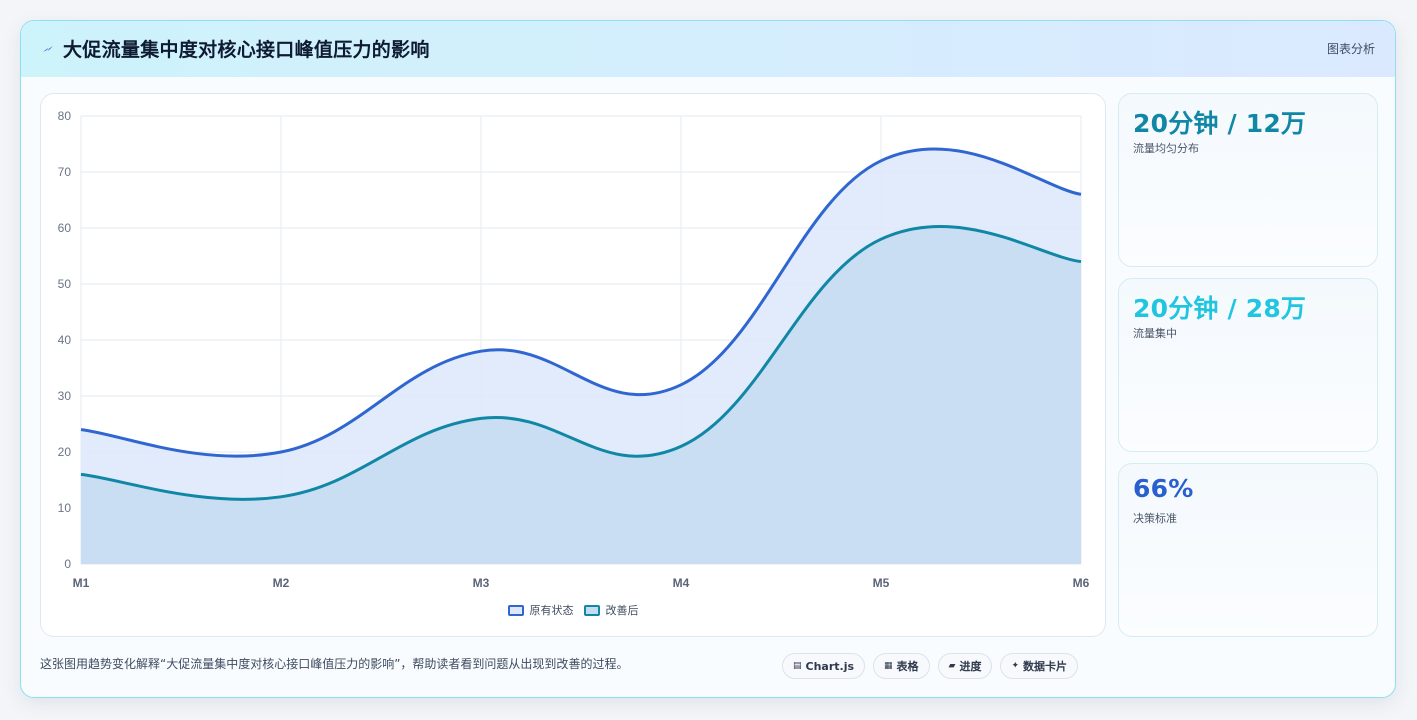 The height and width of the screenshot is (720, 1417). What do you see at coordinates (1015, 666) in the screenshot?
I see `sparkle-icon: ✦` at bounding box center [1015, 666].